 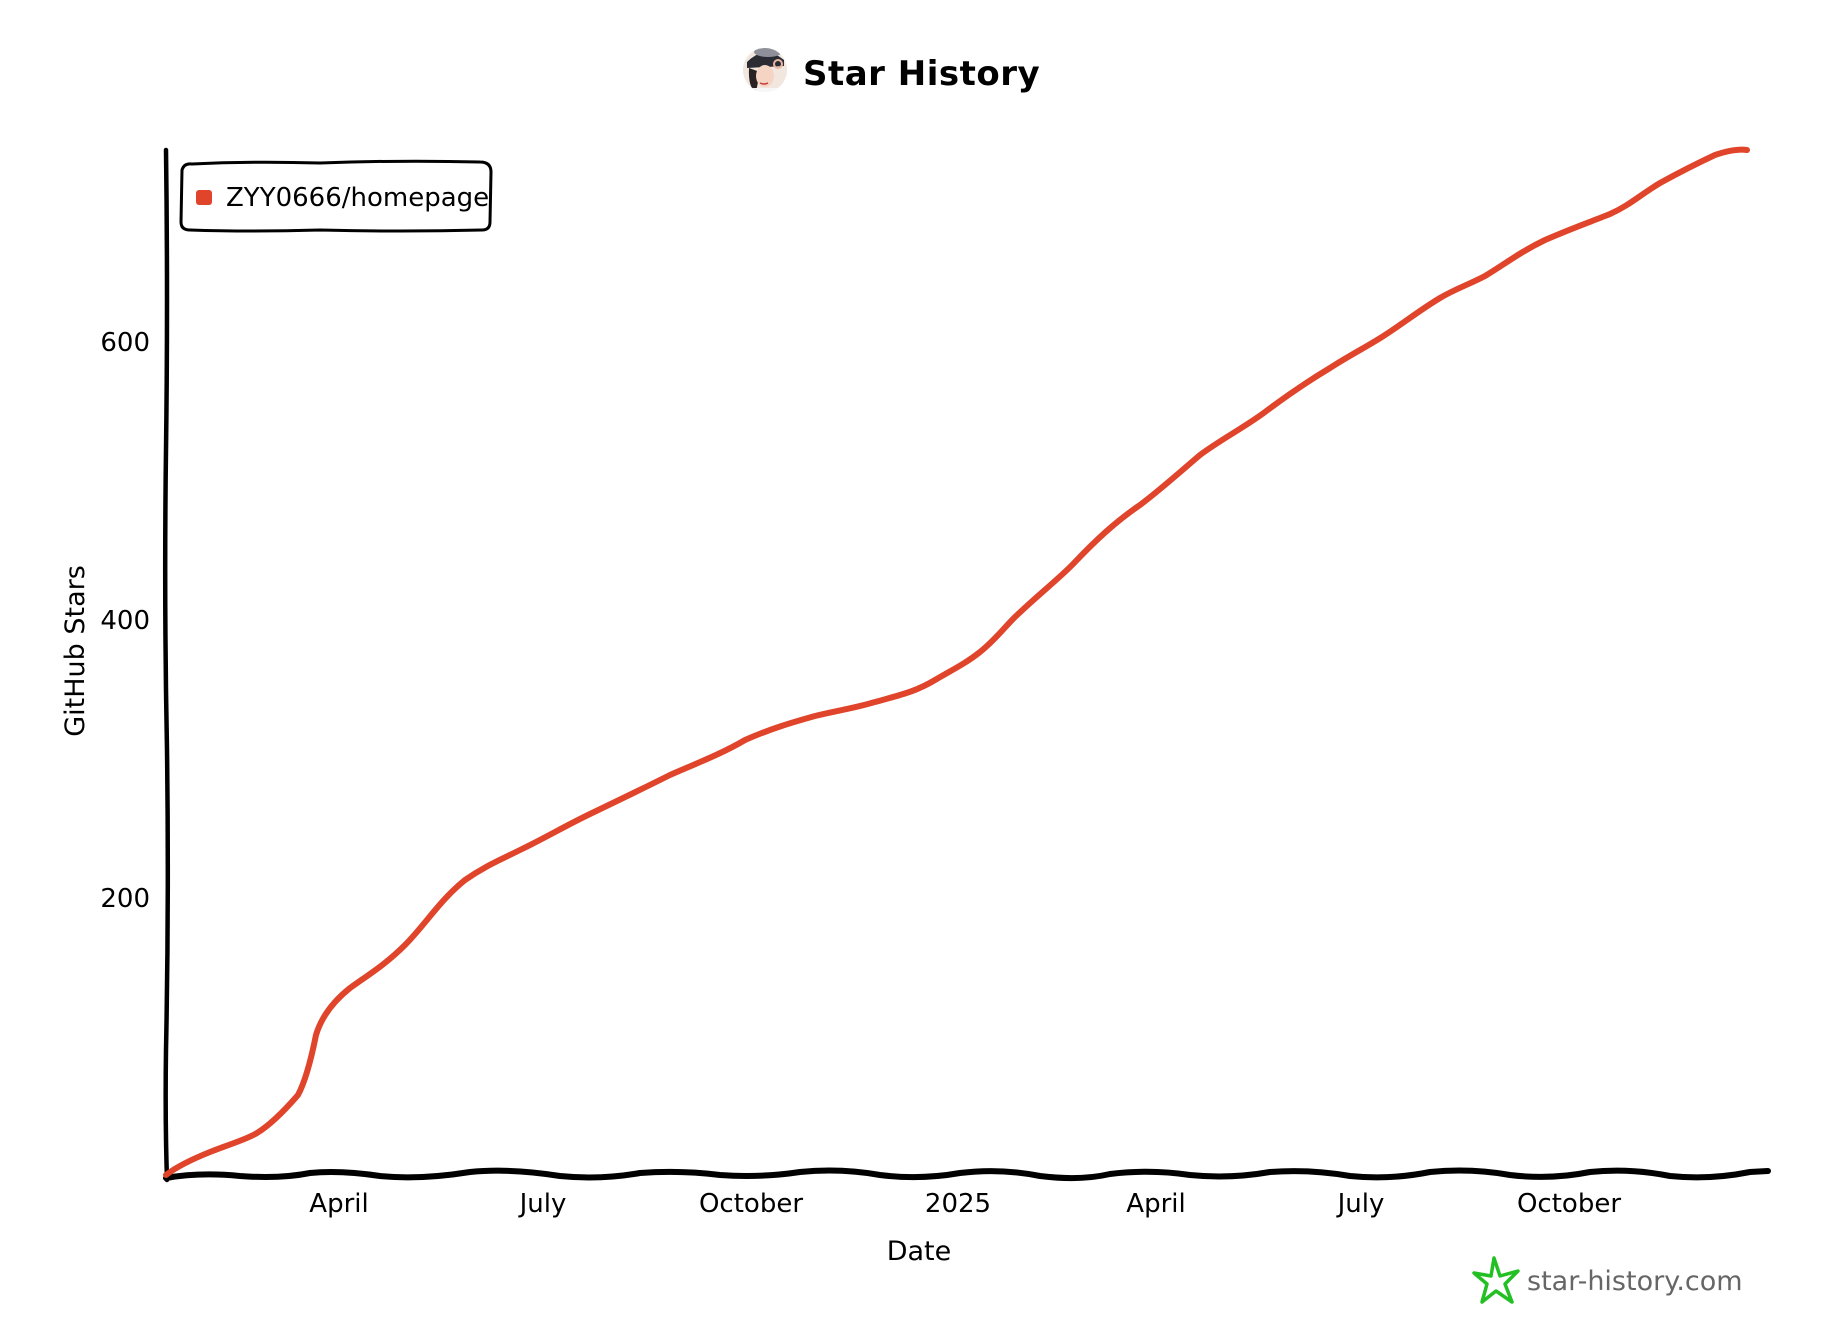 I want to click on legend-swatch, so click(x=204, y=197).